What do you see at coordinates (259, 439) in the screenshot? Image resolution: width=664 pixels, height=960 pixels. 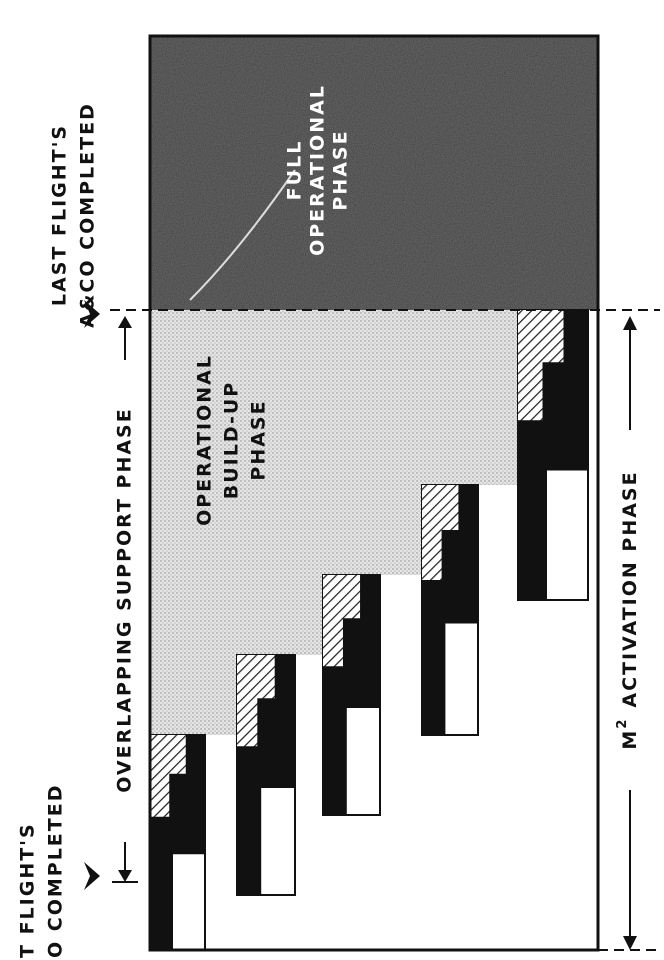 I see `buildup-line3: PHASE` at bounding box center [259, 439].